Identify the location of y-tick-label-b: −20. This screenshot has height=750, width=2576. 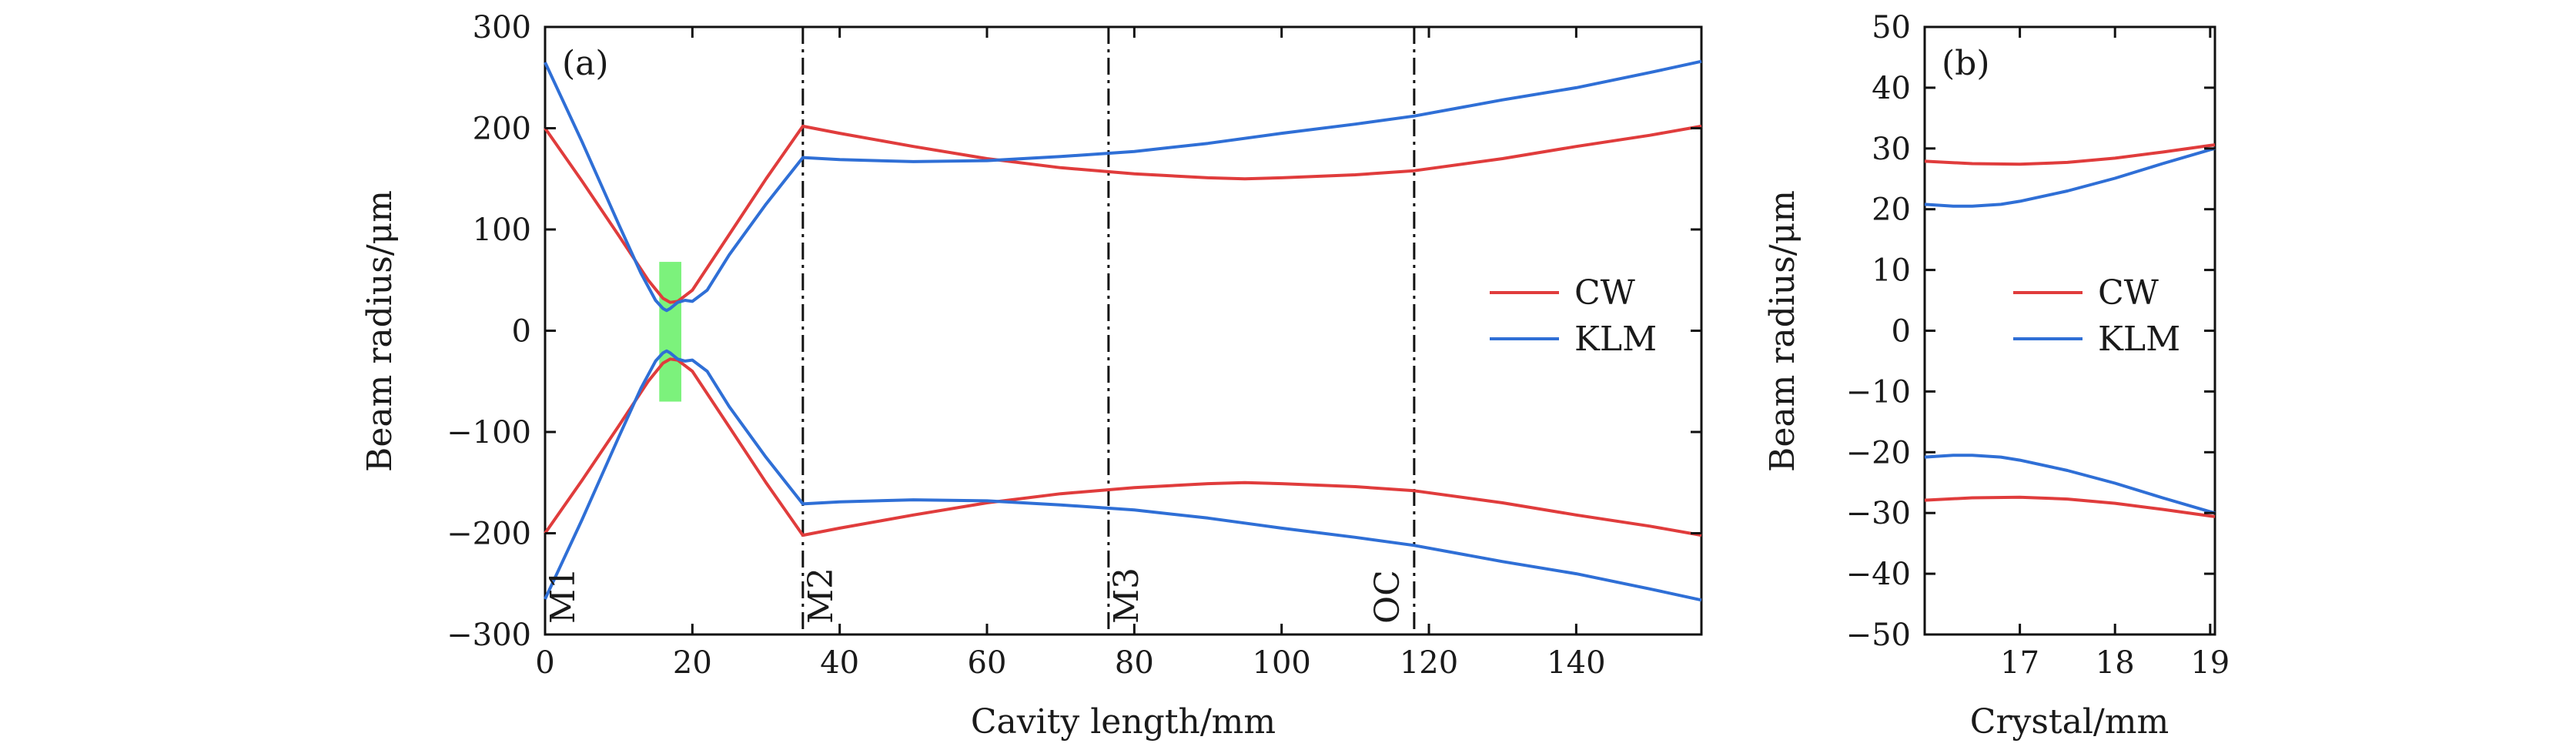
(1879, 452).